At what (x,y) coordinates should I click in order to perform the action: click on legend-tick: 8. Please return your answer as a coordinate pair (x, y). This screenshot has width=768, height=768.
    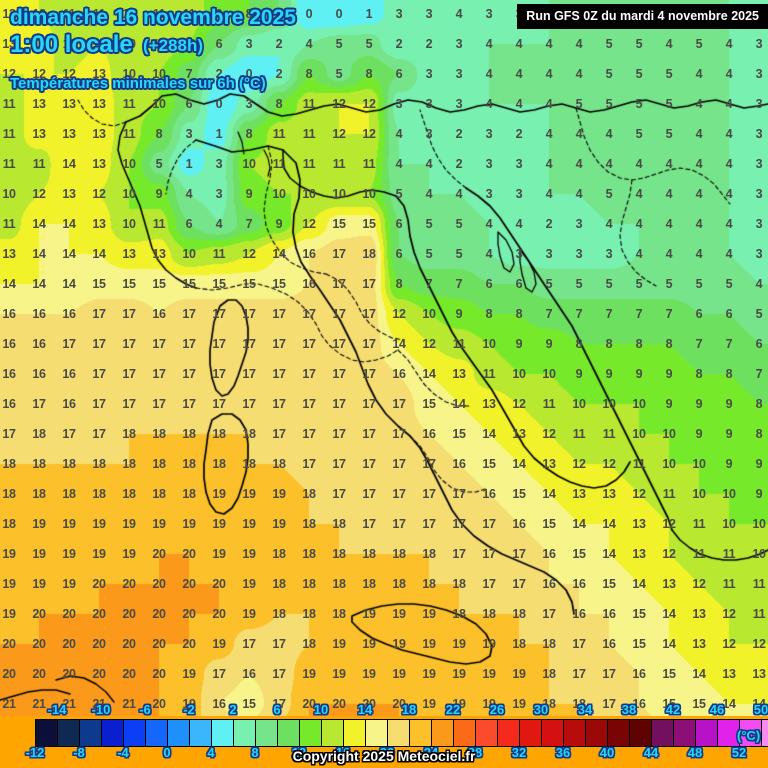
    Looking at the image, I should click on (255, 752).